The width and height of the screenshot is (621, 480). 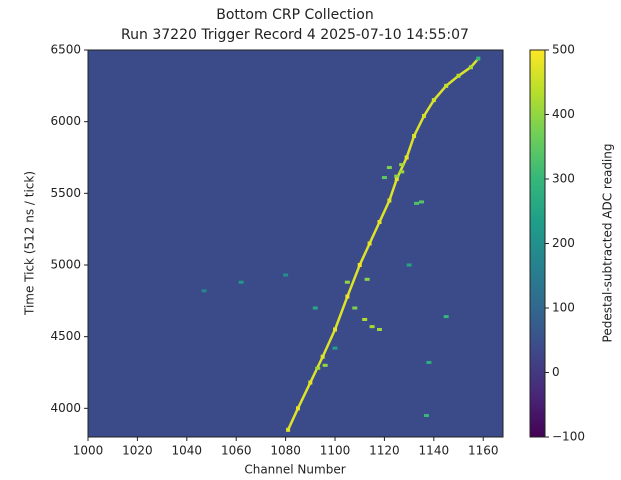 I want to click on y-axis-label: Time Tick (512 ns / tick), so click(x=30, y=243).